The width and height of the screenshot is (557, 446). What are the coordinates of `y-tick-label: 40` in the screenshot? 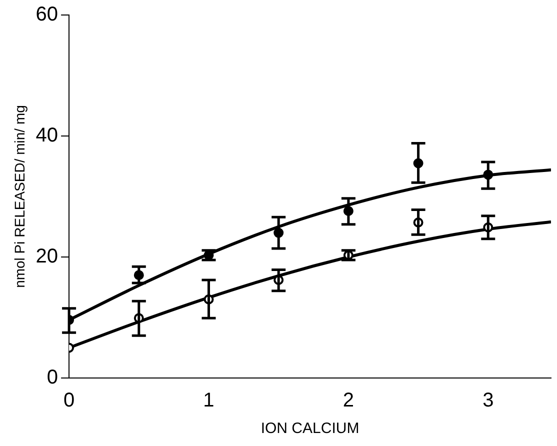 It's located at (47, 135).